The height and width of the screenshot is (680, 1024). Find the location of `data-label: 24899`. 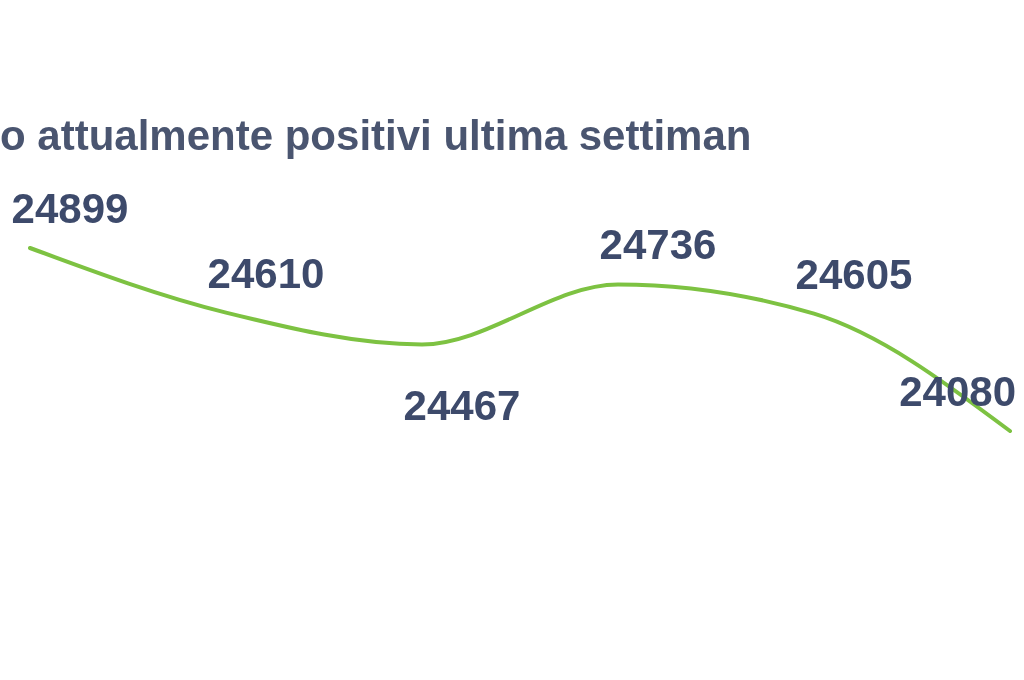

data-label: 24899 is located at coordinates (70, 208).